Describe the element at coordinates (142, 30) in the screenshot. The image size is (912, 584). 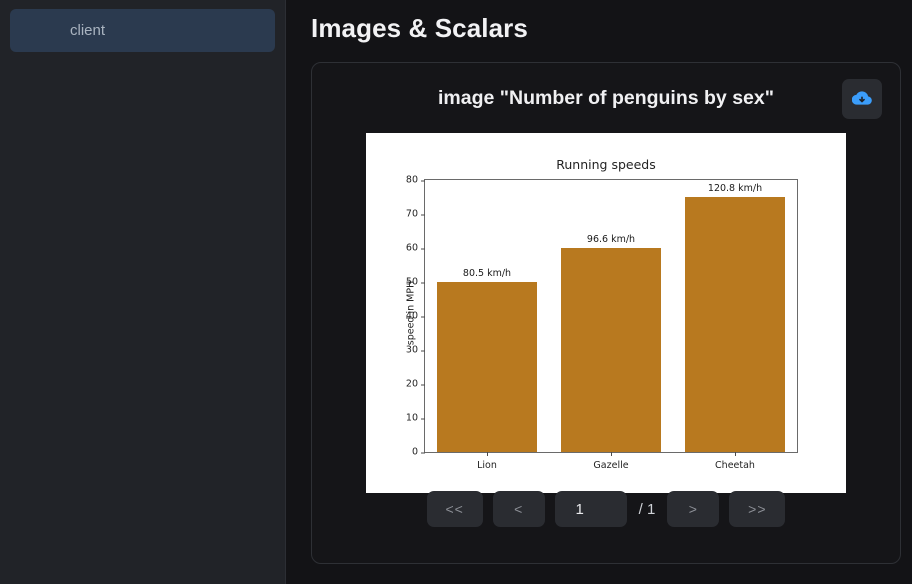
I see `sidebar-item-client: client` at that location.